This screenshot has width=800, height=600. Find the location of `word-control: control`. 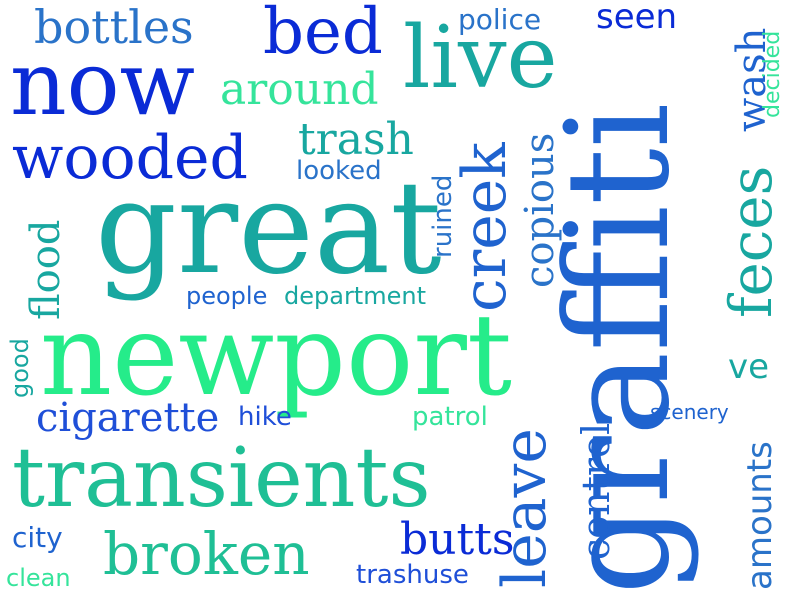

word-control: control is located at coordinates (596, 491).